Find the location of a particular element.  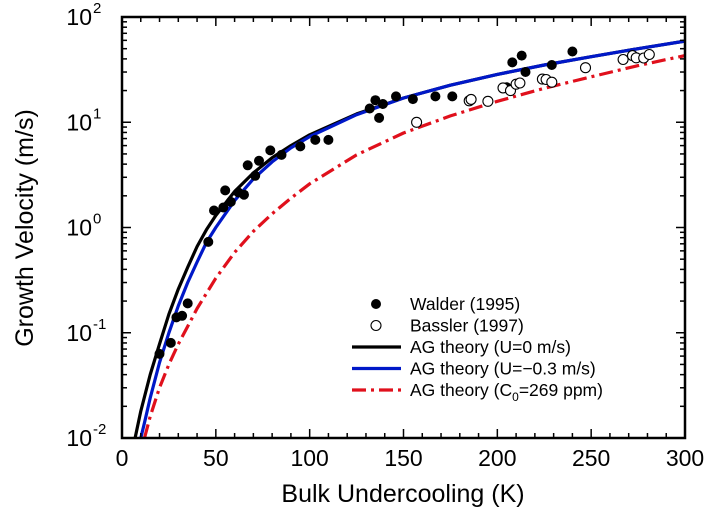

y-axis-label: Growth Velocity (m/s) is located at coordinates (25, 228).